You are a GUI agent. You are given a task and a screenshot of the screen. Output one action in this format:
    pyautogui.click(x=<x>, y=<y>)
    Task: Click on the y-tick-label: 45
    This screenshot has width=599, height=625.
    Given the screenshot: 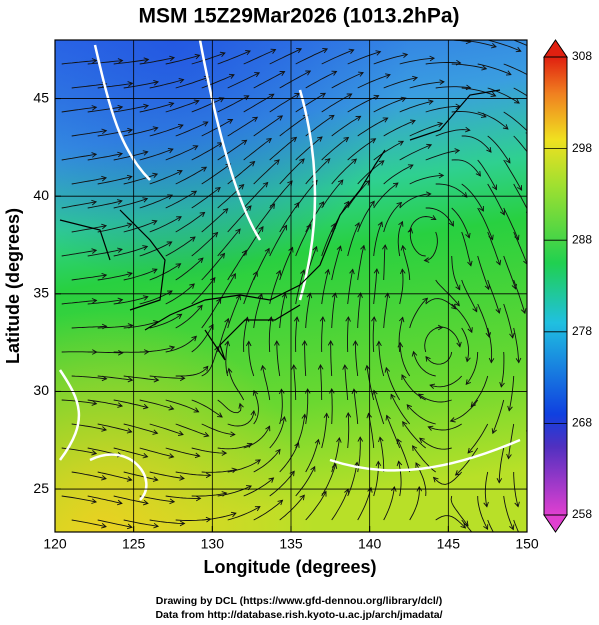 What is the action you would take?
    pyautogui.click(x=41, y=97)
    